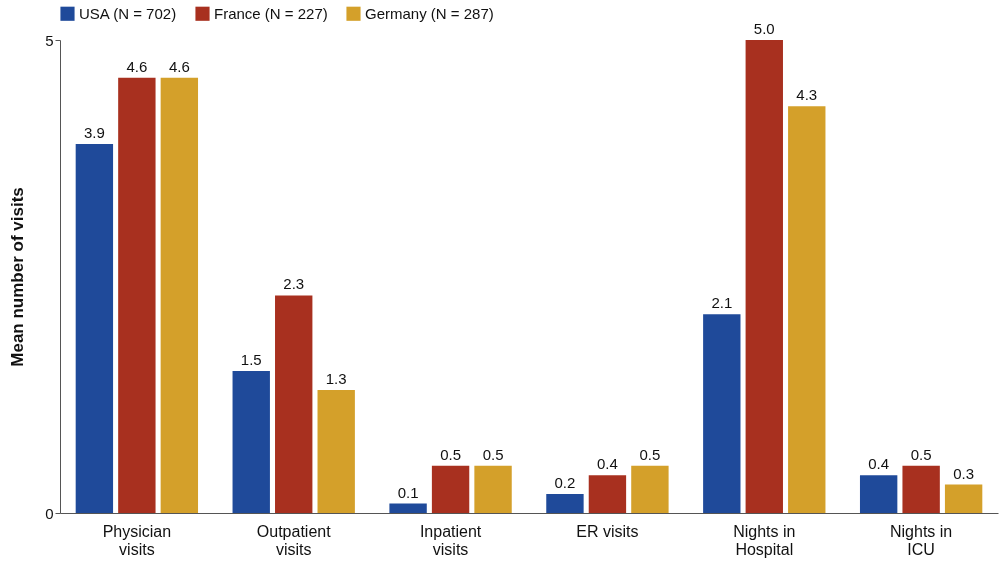 This screenshot has width=1002, height=563. What do you see at coordinates (807, 95) in the screenshot?
I see `data-label: 4.3` at bounding box center [807, 95].